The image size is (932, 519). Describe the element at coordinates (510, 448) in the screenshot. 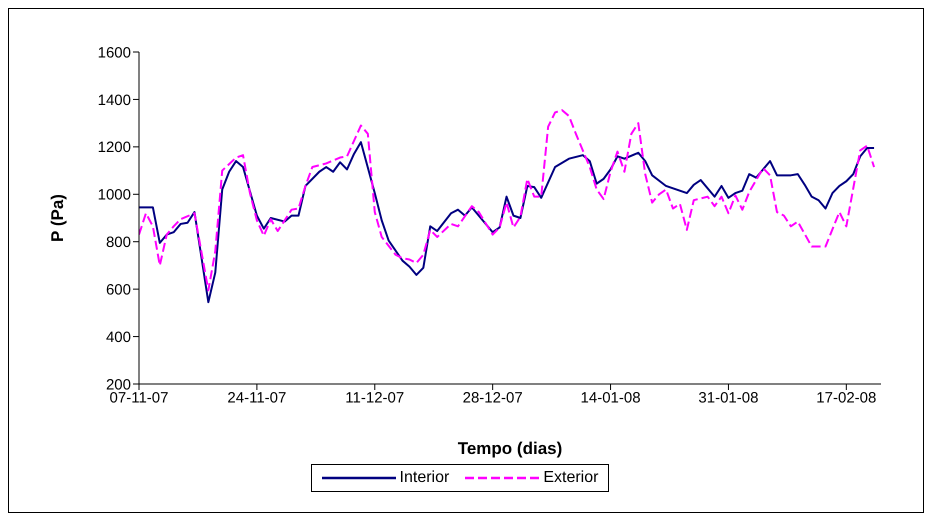

I see `x-axis-title: Tempo (dias)` at that location.